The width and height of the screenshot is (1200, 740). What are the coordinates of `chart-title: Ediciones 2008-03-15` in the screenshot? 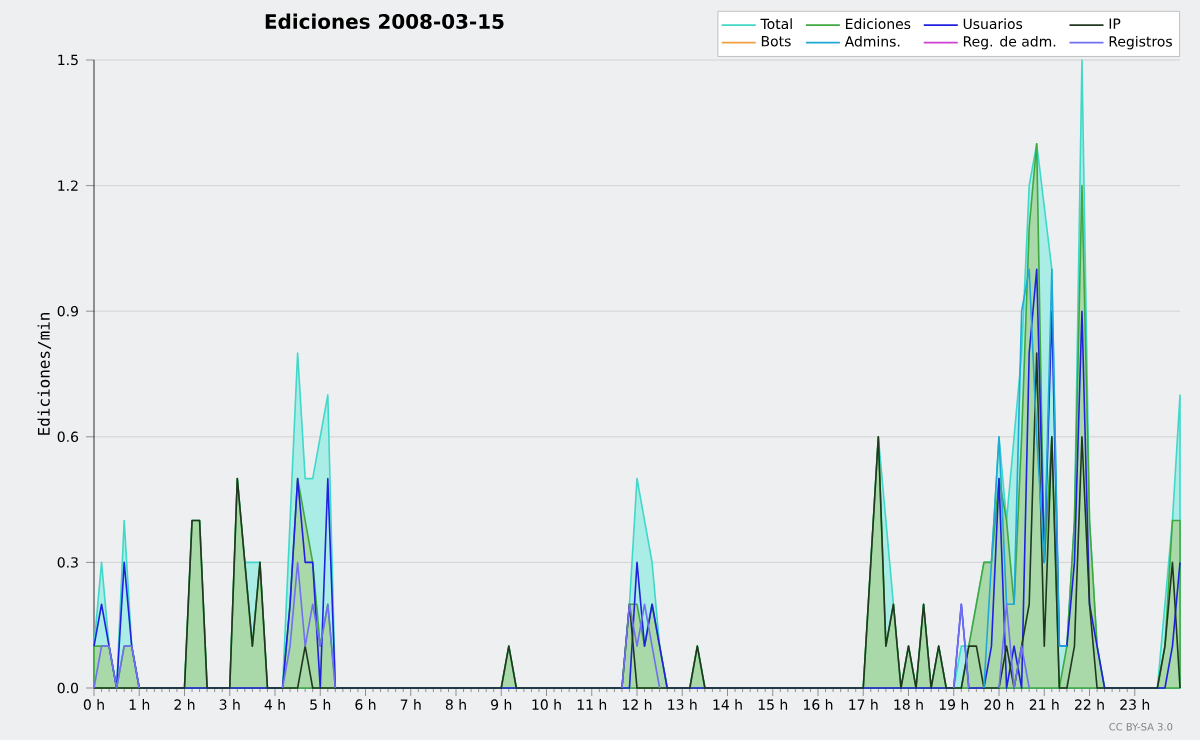 It's located at (384, 21).